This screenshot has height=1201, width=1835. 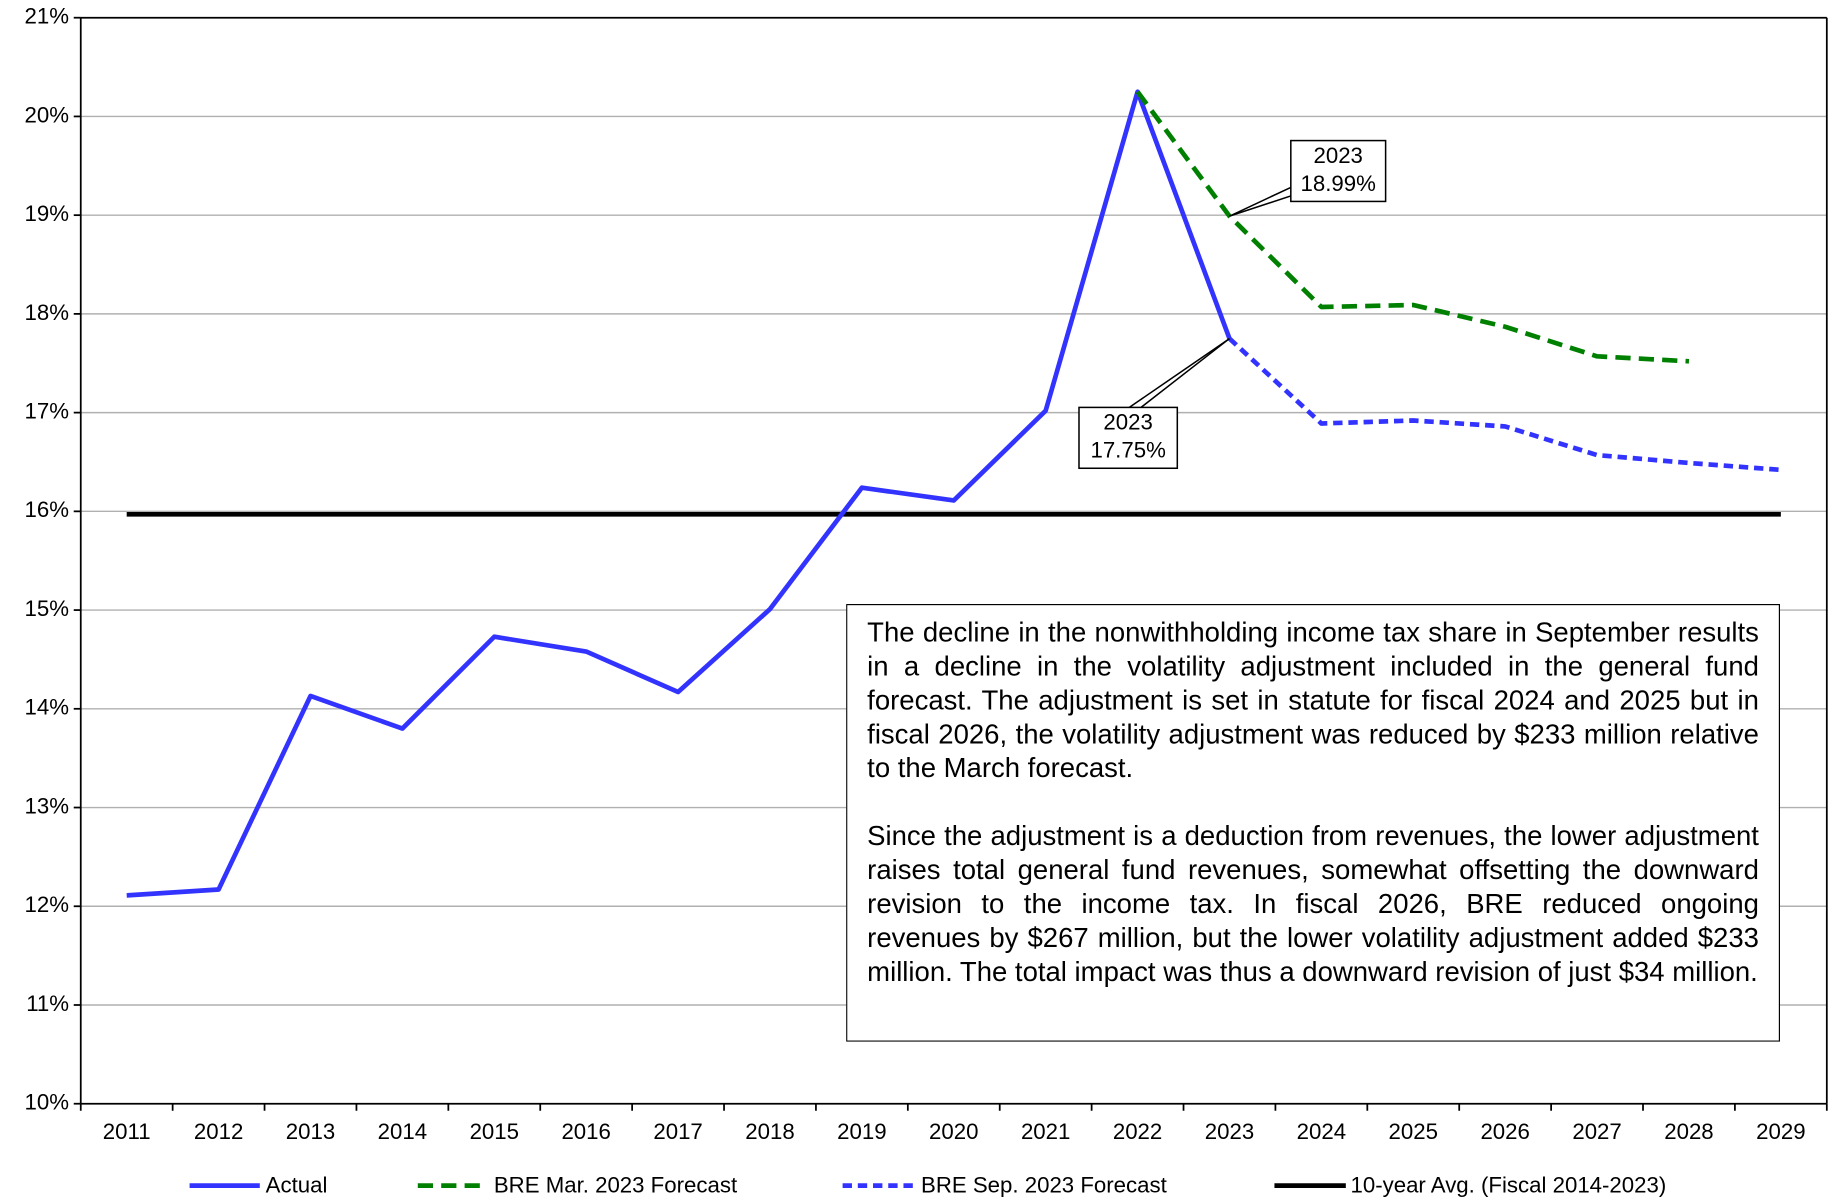 What do you see at coordinates (310, 1131) in the screenshot?
I see `x-tick-label: 2013` at bounding box center [310, 1131].